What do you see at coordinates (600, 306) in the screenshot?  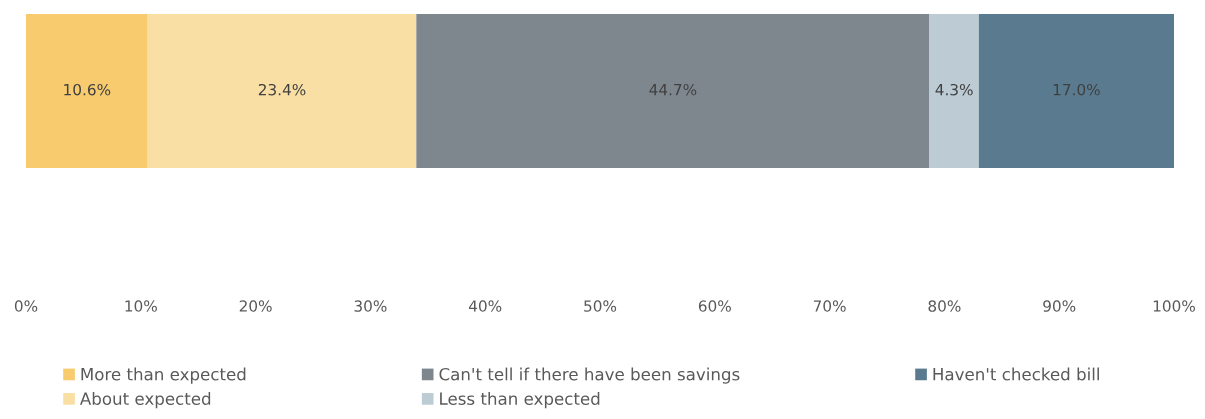 I see `x-tick-label: 50%` at bounding box center [600, 306].